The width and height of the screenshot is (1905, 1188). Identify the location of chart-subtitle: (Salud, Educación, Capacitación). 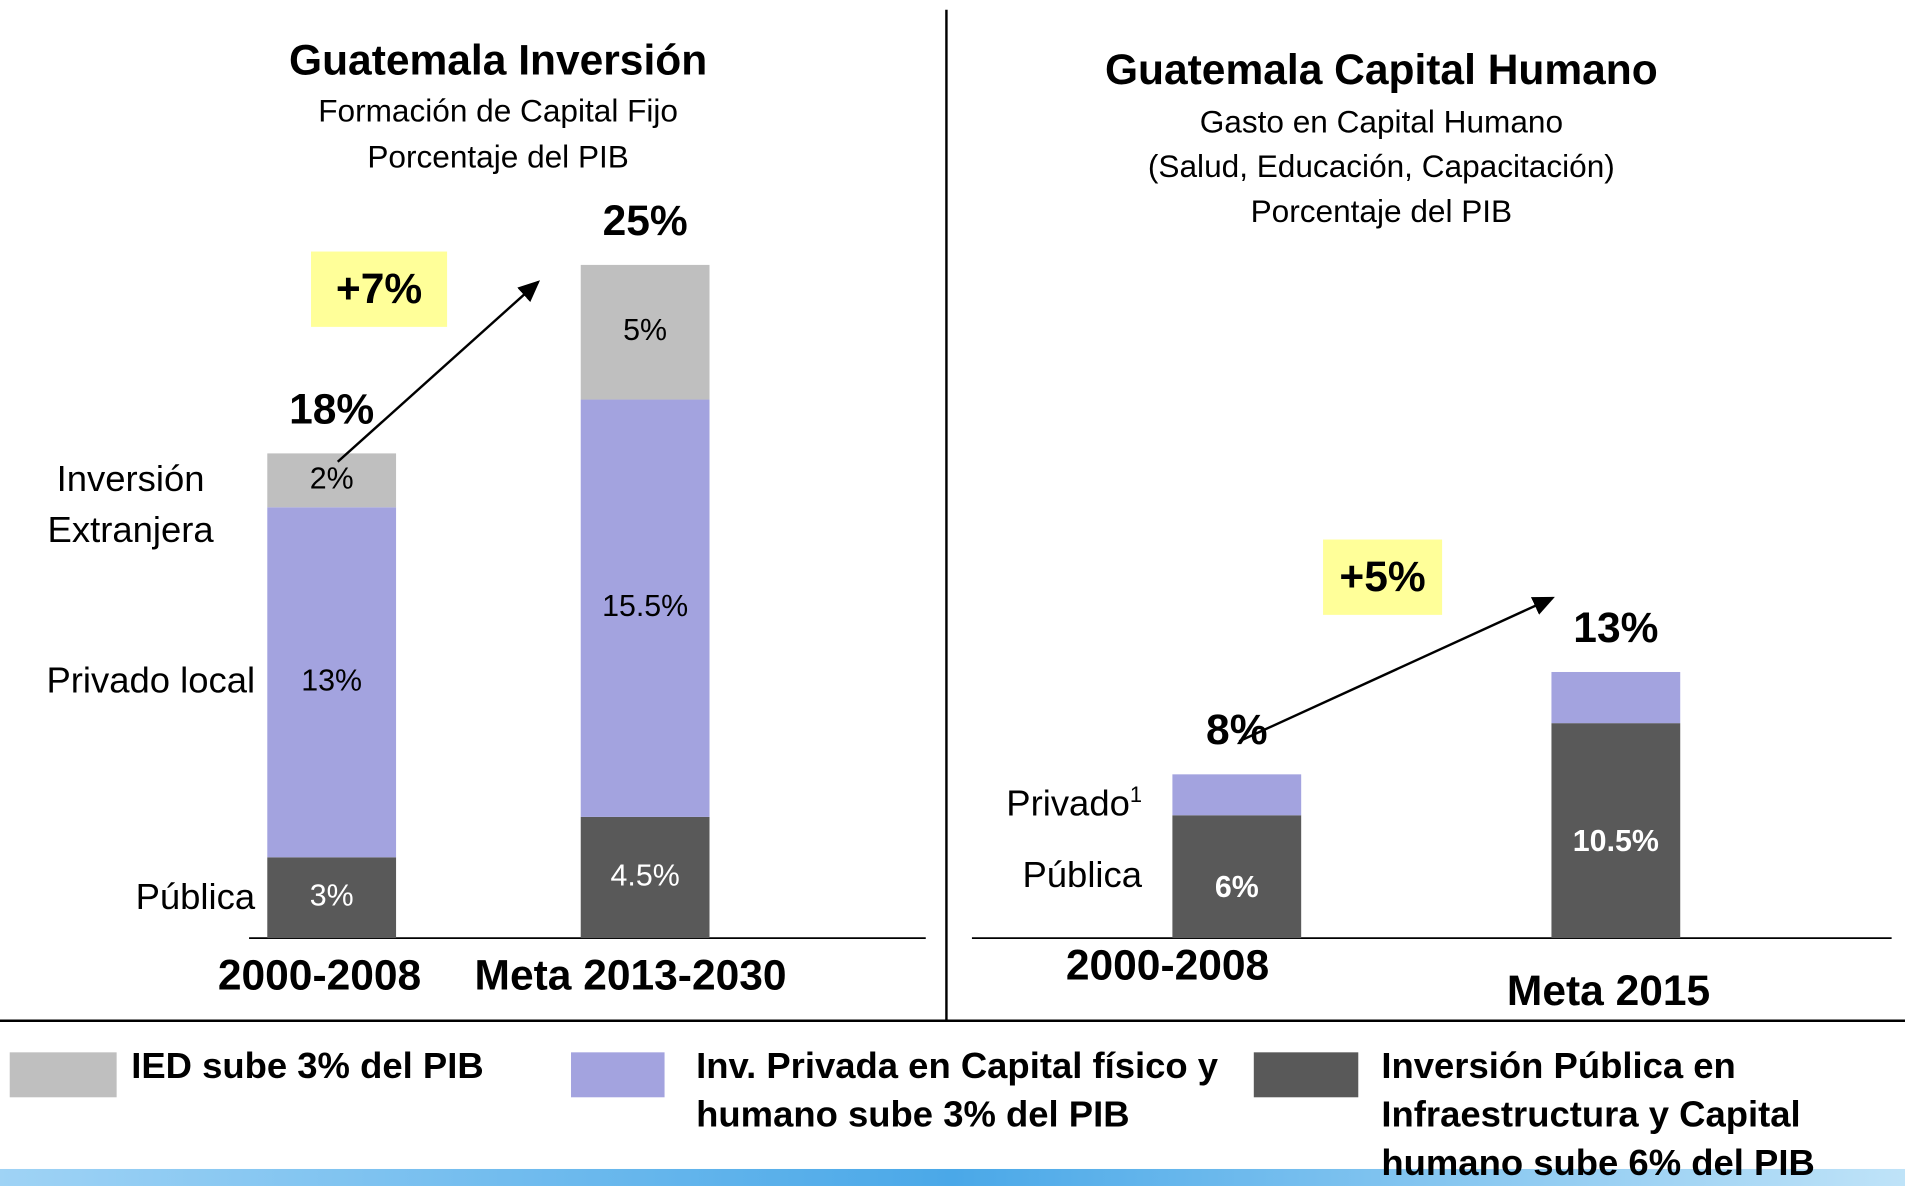
(1381, 166).